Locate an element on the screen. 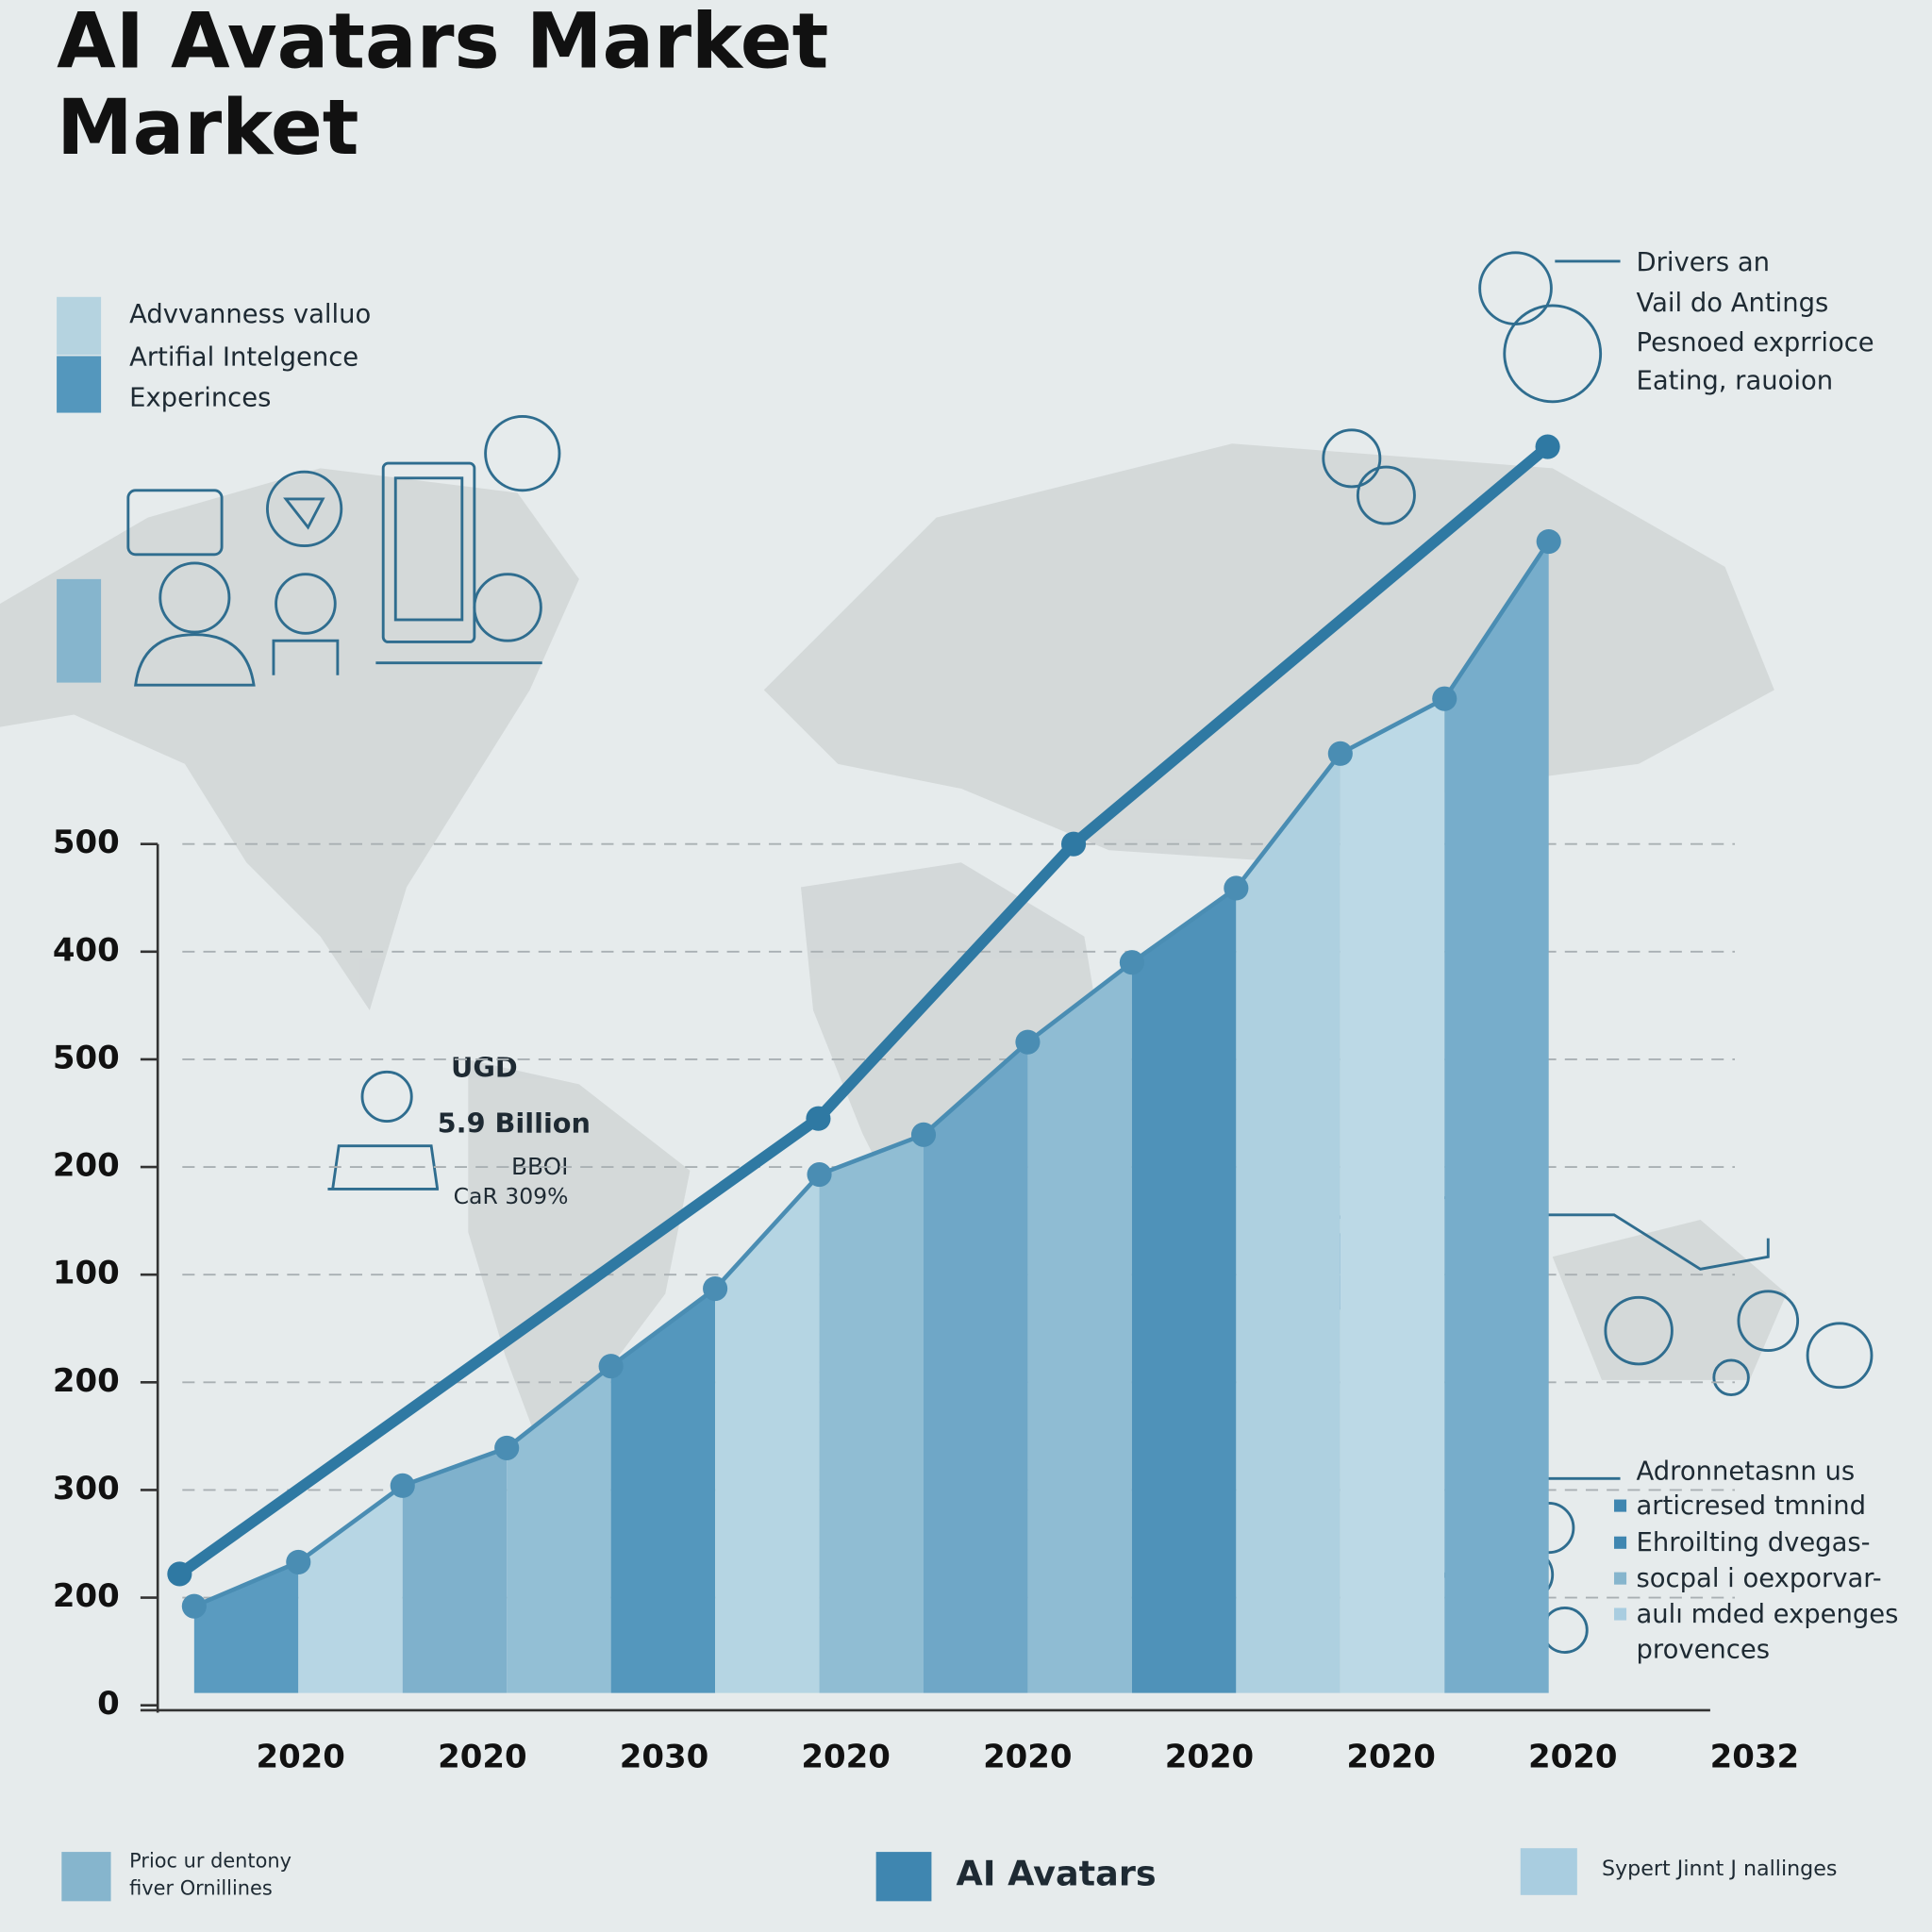 This screenshot has height=1932, width=1932. legend-text: Artifial Intelgence is located at coordinates (244, 358).